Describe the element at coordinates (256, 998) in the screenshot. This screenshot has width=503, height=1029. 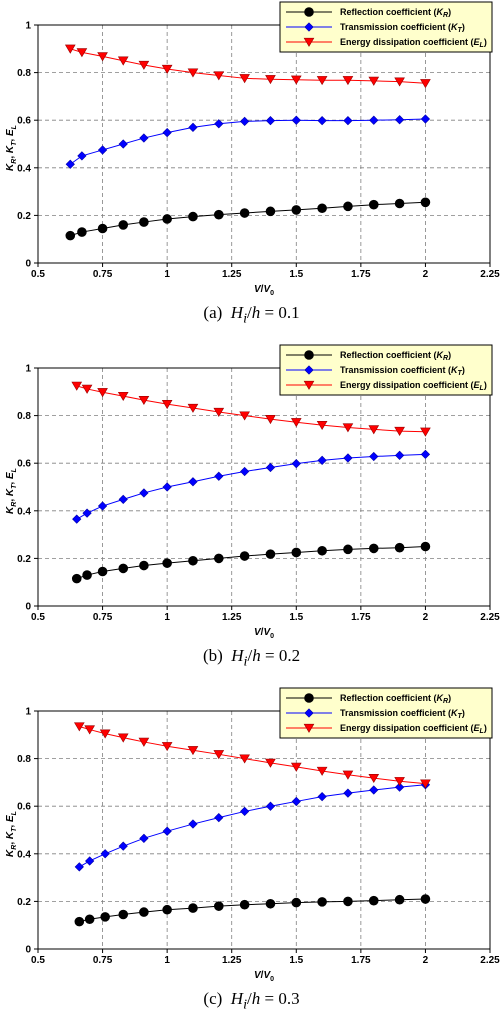
I see `caption-var-h2: h` at that location.